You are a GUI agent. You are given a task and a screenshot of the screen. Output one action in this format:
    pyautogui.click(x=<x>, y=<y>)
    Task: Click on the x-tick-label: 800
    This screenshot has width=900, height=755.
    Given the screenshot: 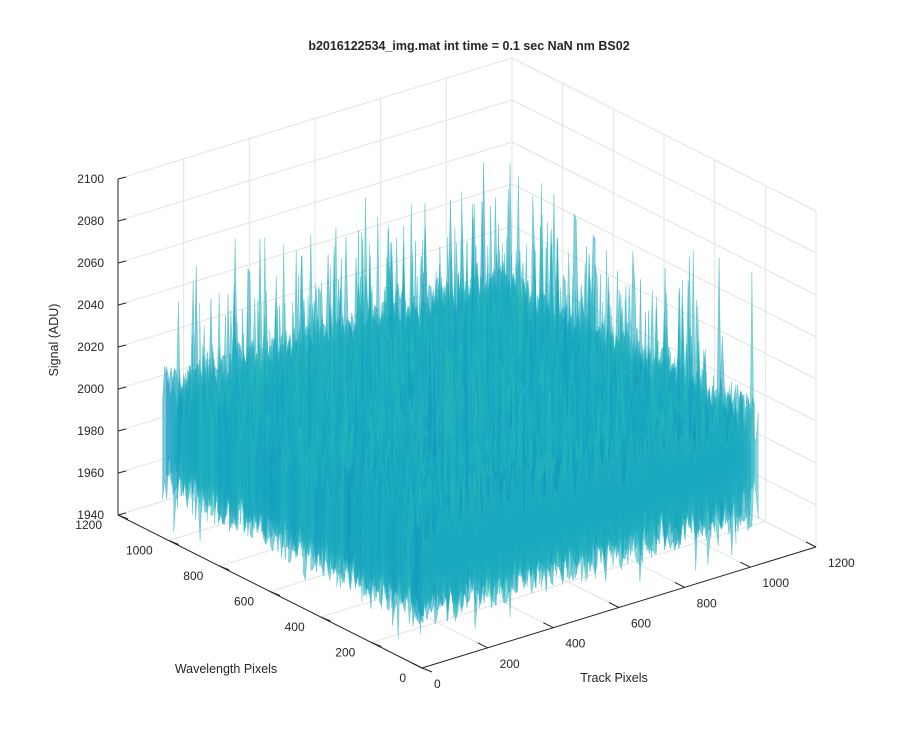 What is the action you would take?
    pyautogui.click(x=707, y=603)
    